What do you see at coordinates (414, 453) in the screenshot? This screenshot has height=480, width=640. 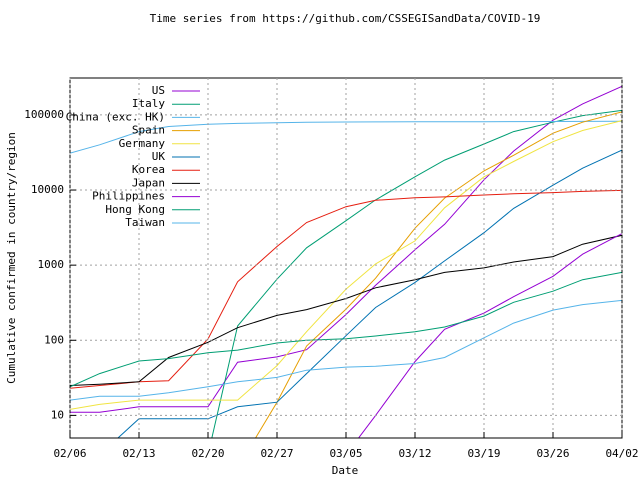 I see `x-tick-label: 03/12` at bounding box center [414, 453].